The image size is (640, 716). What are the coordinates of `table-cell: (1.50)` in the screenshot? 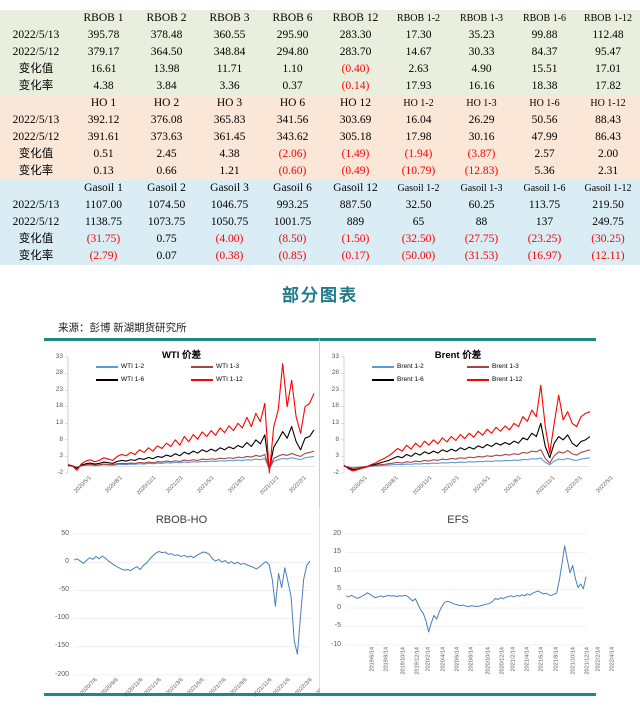 It's located at (355, 239).